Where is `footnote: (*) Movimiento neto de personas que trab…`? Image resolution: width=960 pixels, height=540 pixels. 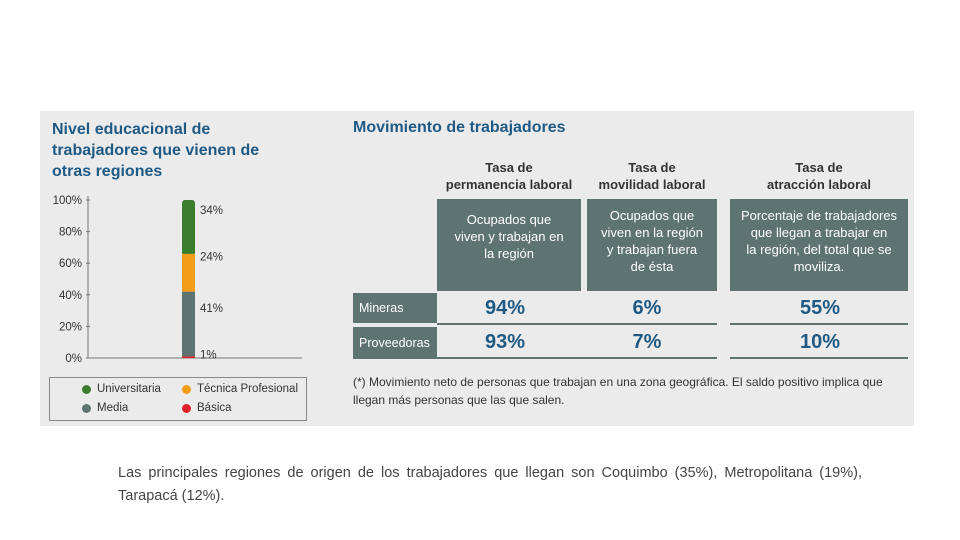 footnote: (*) Movimiento neto de personas que trab… is located at coordinates (618, 391).